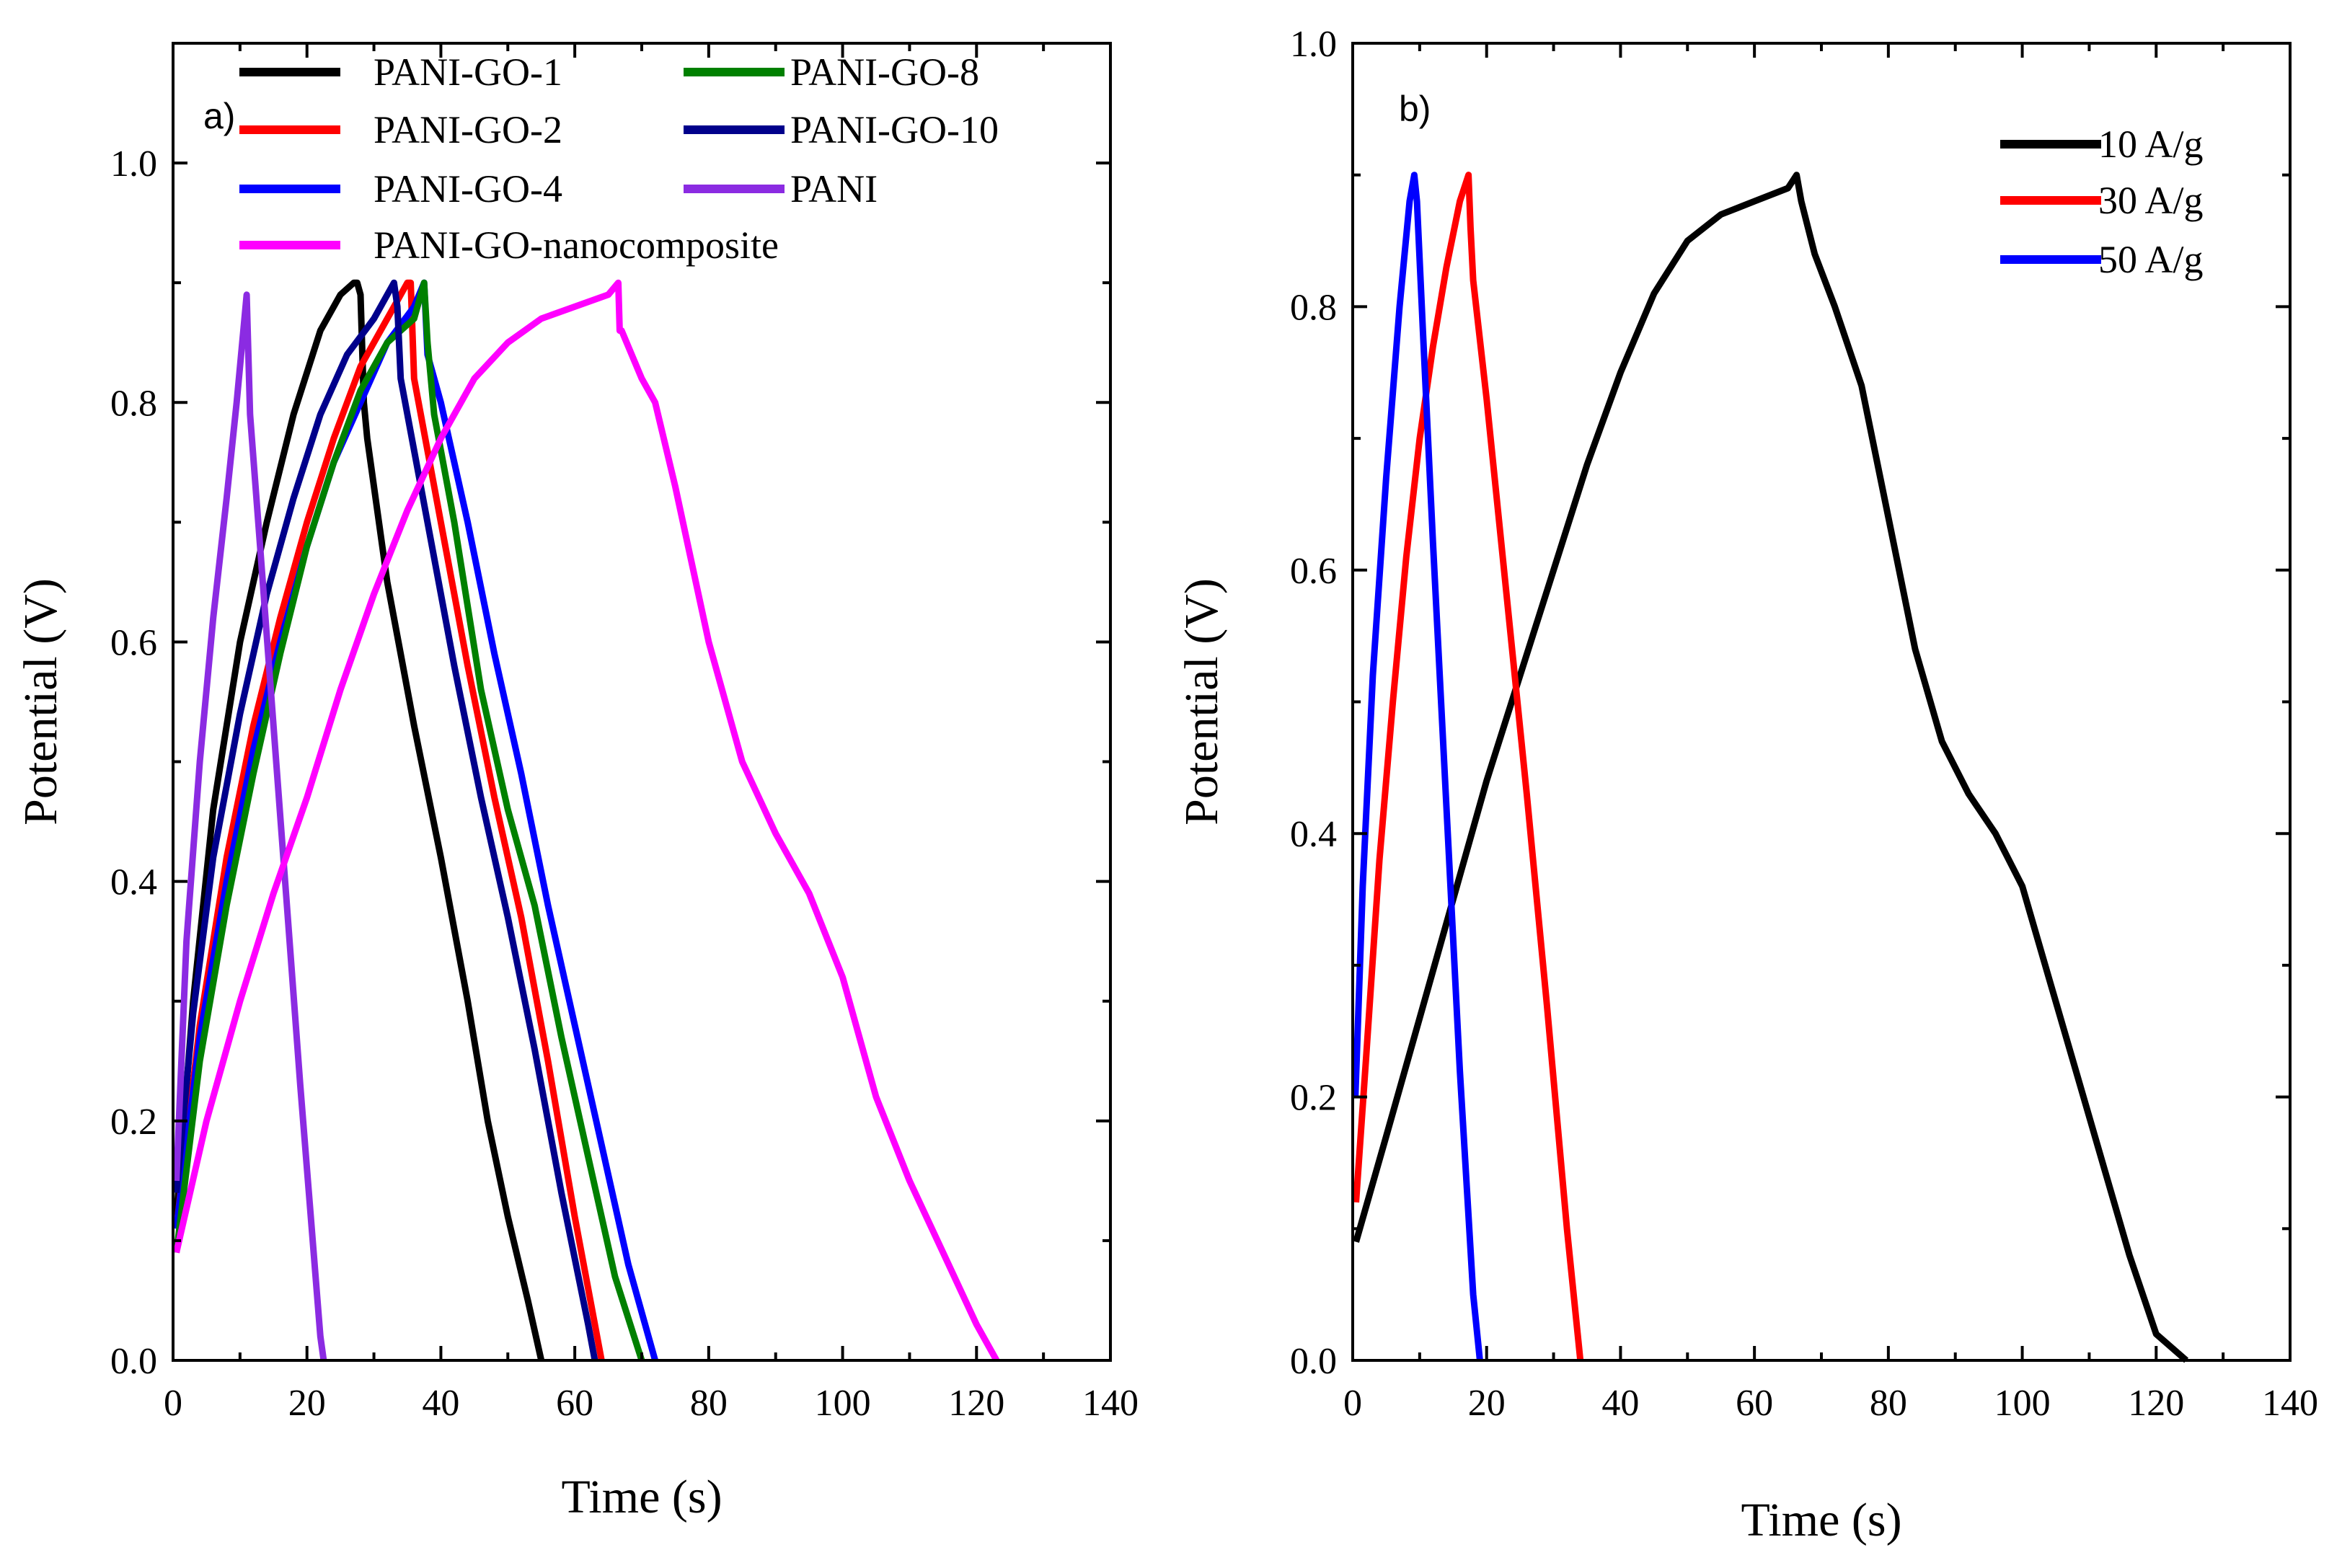 This screenshot has height=1568, width=2342. What do you see at coordinates (1352, 1403) in the screenshot?
I see `panel-b-x-tick-label: 0` at bounding box center [1352, 1403].